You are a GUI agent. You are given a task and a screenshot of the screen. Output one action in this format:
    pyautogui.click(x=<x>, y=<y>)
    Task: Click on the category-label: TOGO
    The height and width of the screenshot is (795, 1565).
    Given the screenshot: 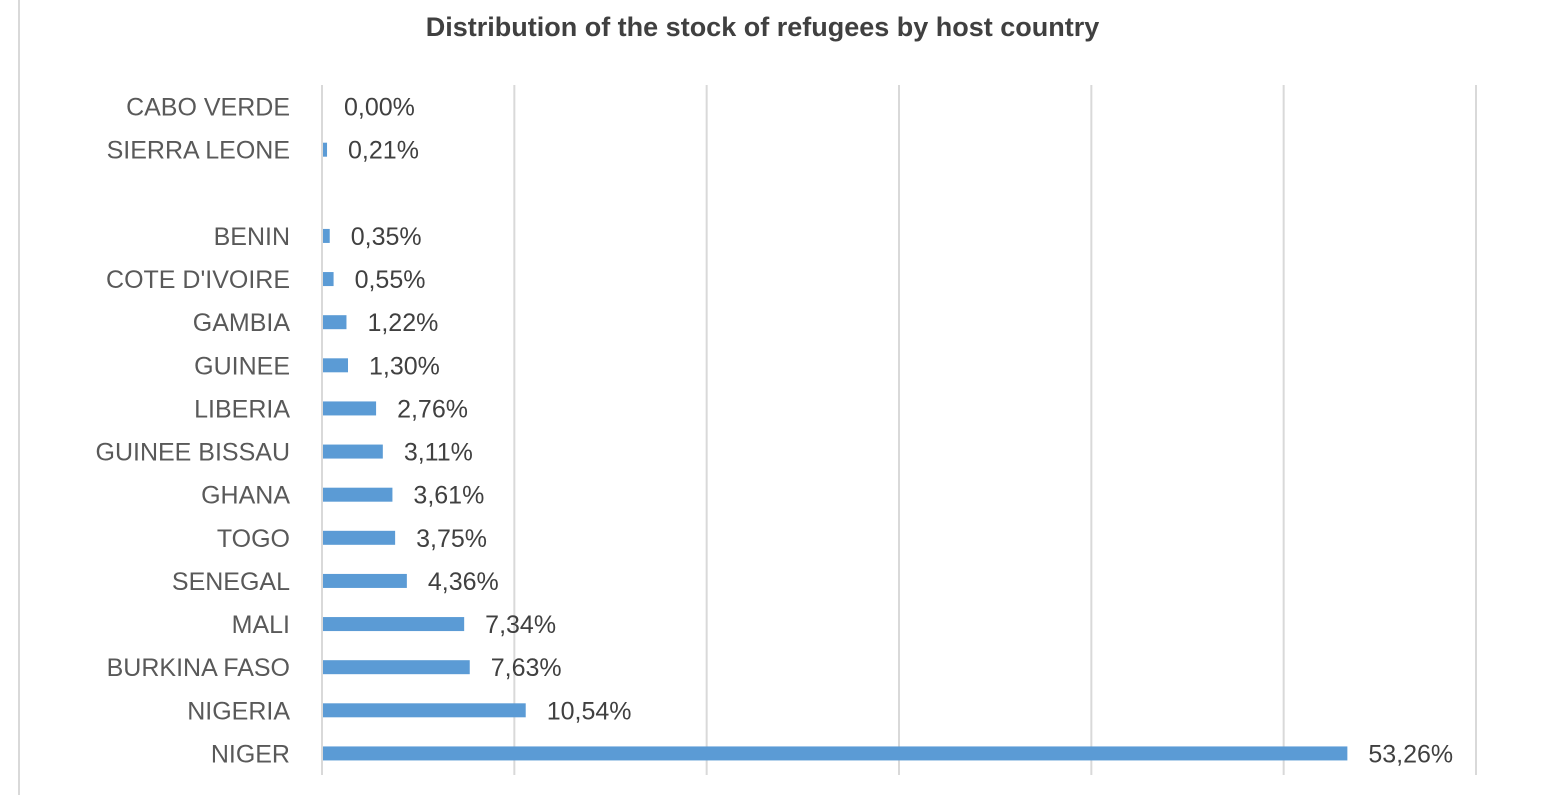 What is the action you would take?
    pyautogui.click(x=253, y=539)
    